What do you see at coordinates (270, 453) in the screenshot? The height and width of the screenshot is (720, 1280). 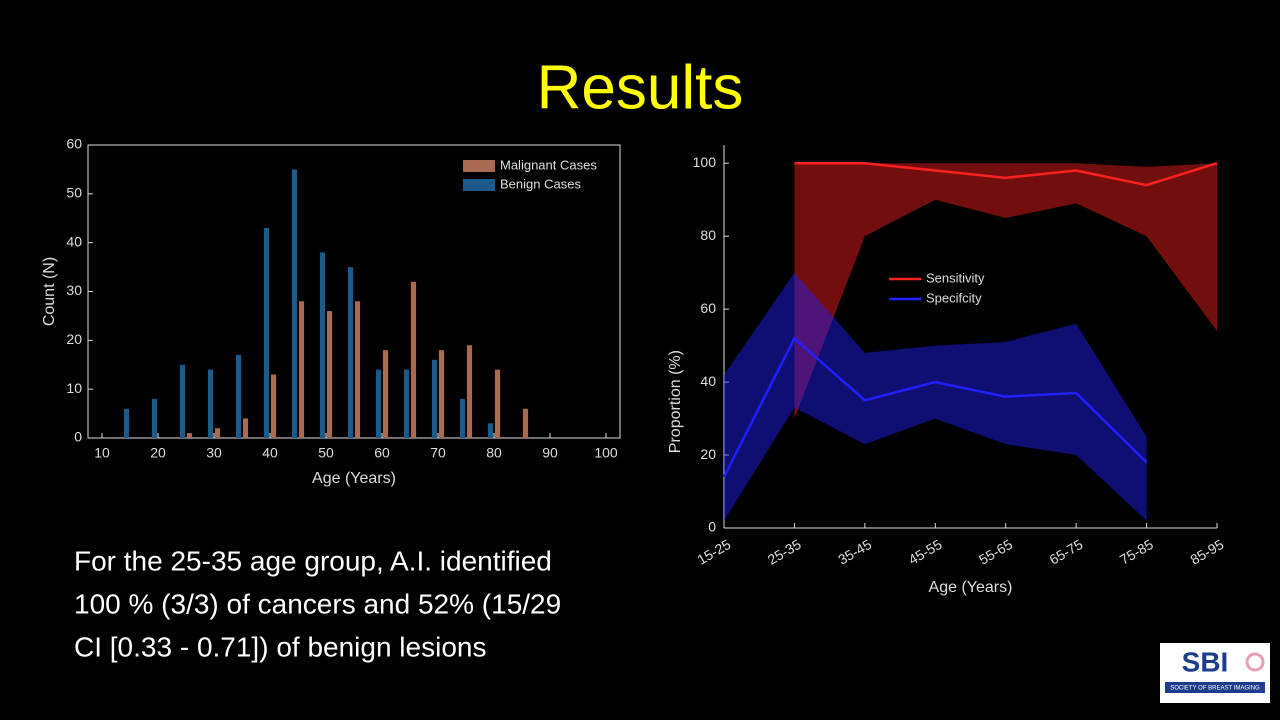 I see `x-tick-label: 40` at bounding box center [270, 453].